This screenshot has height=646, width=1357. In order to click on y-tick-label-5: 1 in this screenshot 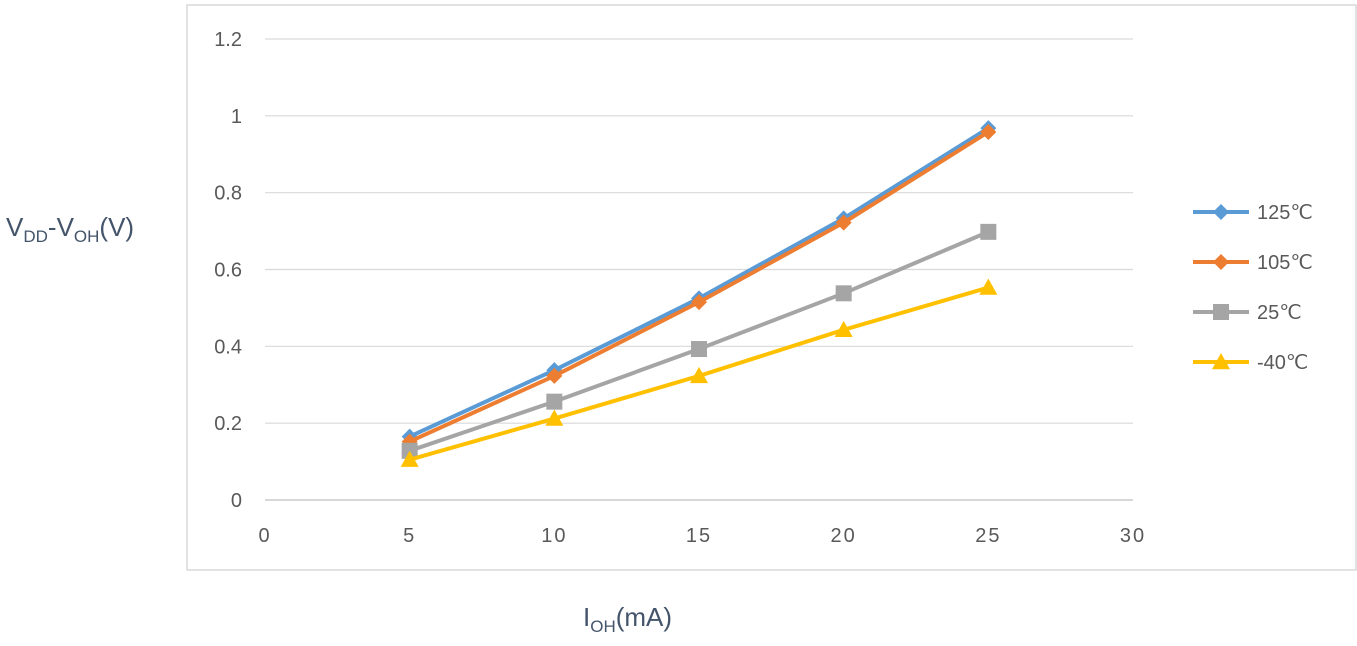, I will do `click(236, 117)`.